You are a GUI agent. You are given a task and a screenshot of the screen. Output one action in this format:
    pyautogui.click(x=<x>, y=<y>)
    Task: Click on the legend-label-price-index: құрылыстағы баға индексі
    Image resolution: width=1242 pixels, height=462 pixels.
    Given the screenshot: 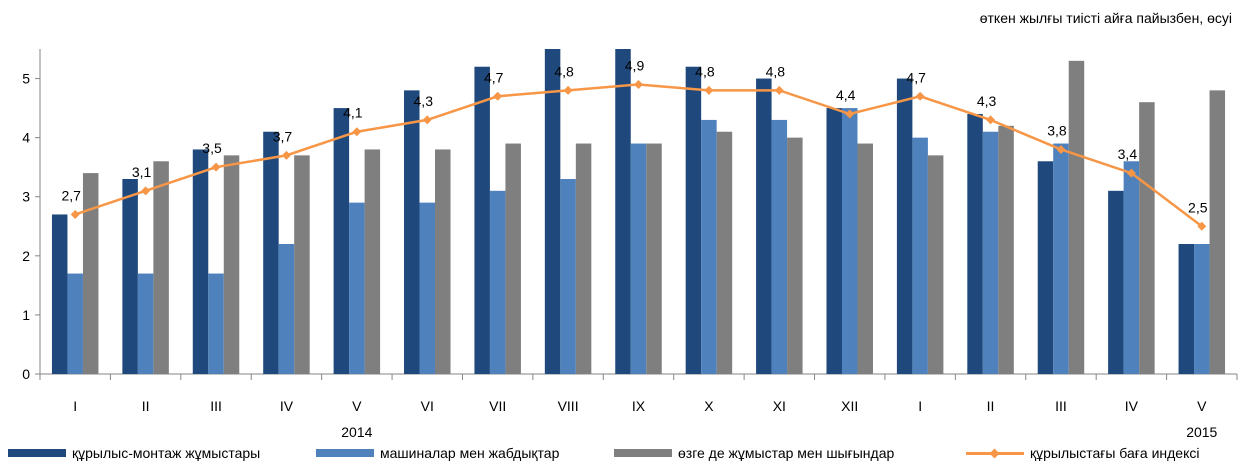 What is the action you would take?
    pyautogui.click(x=1115, y=453)
    